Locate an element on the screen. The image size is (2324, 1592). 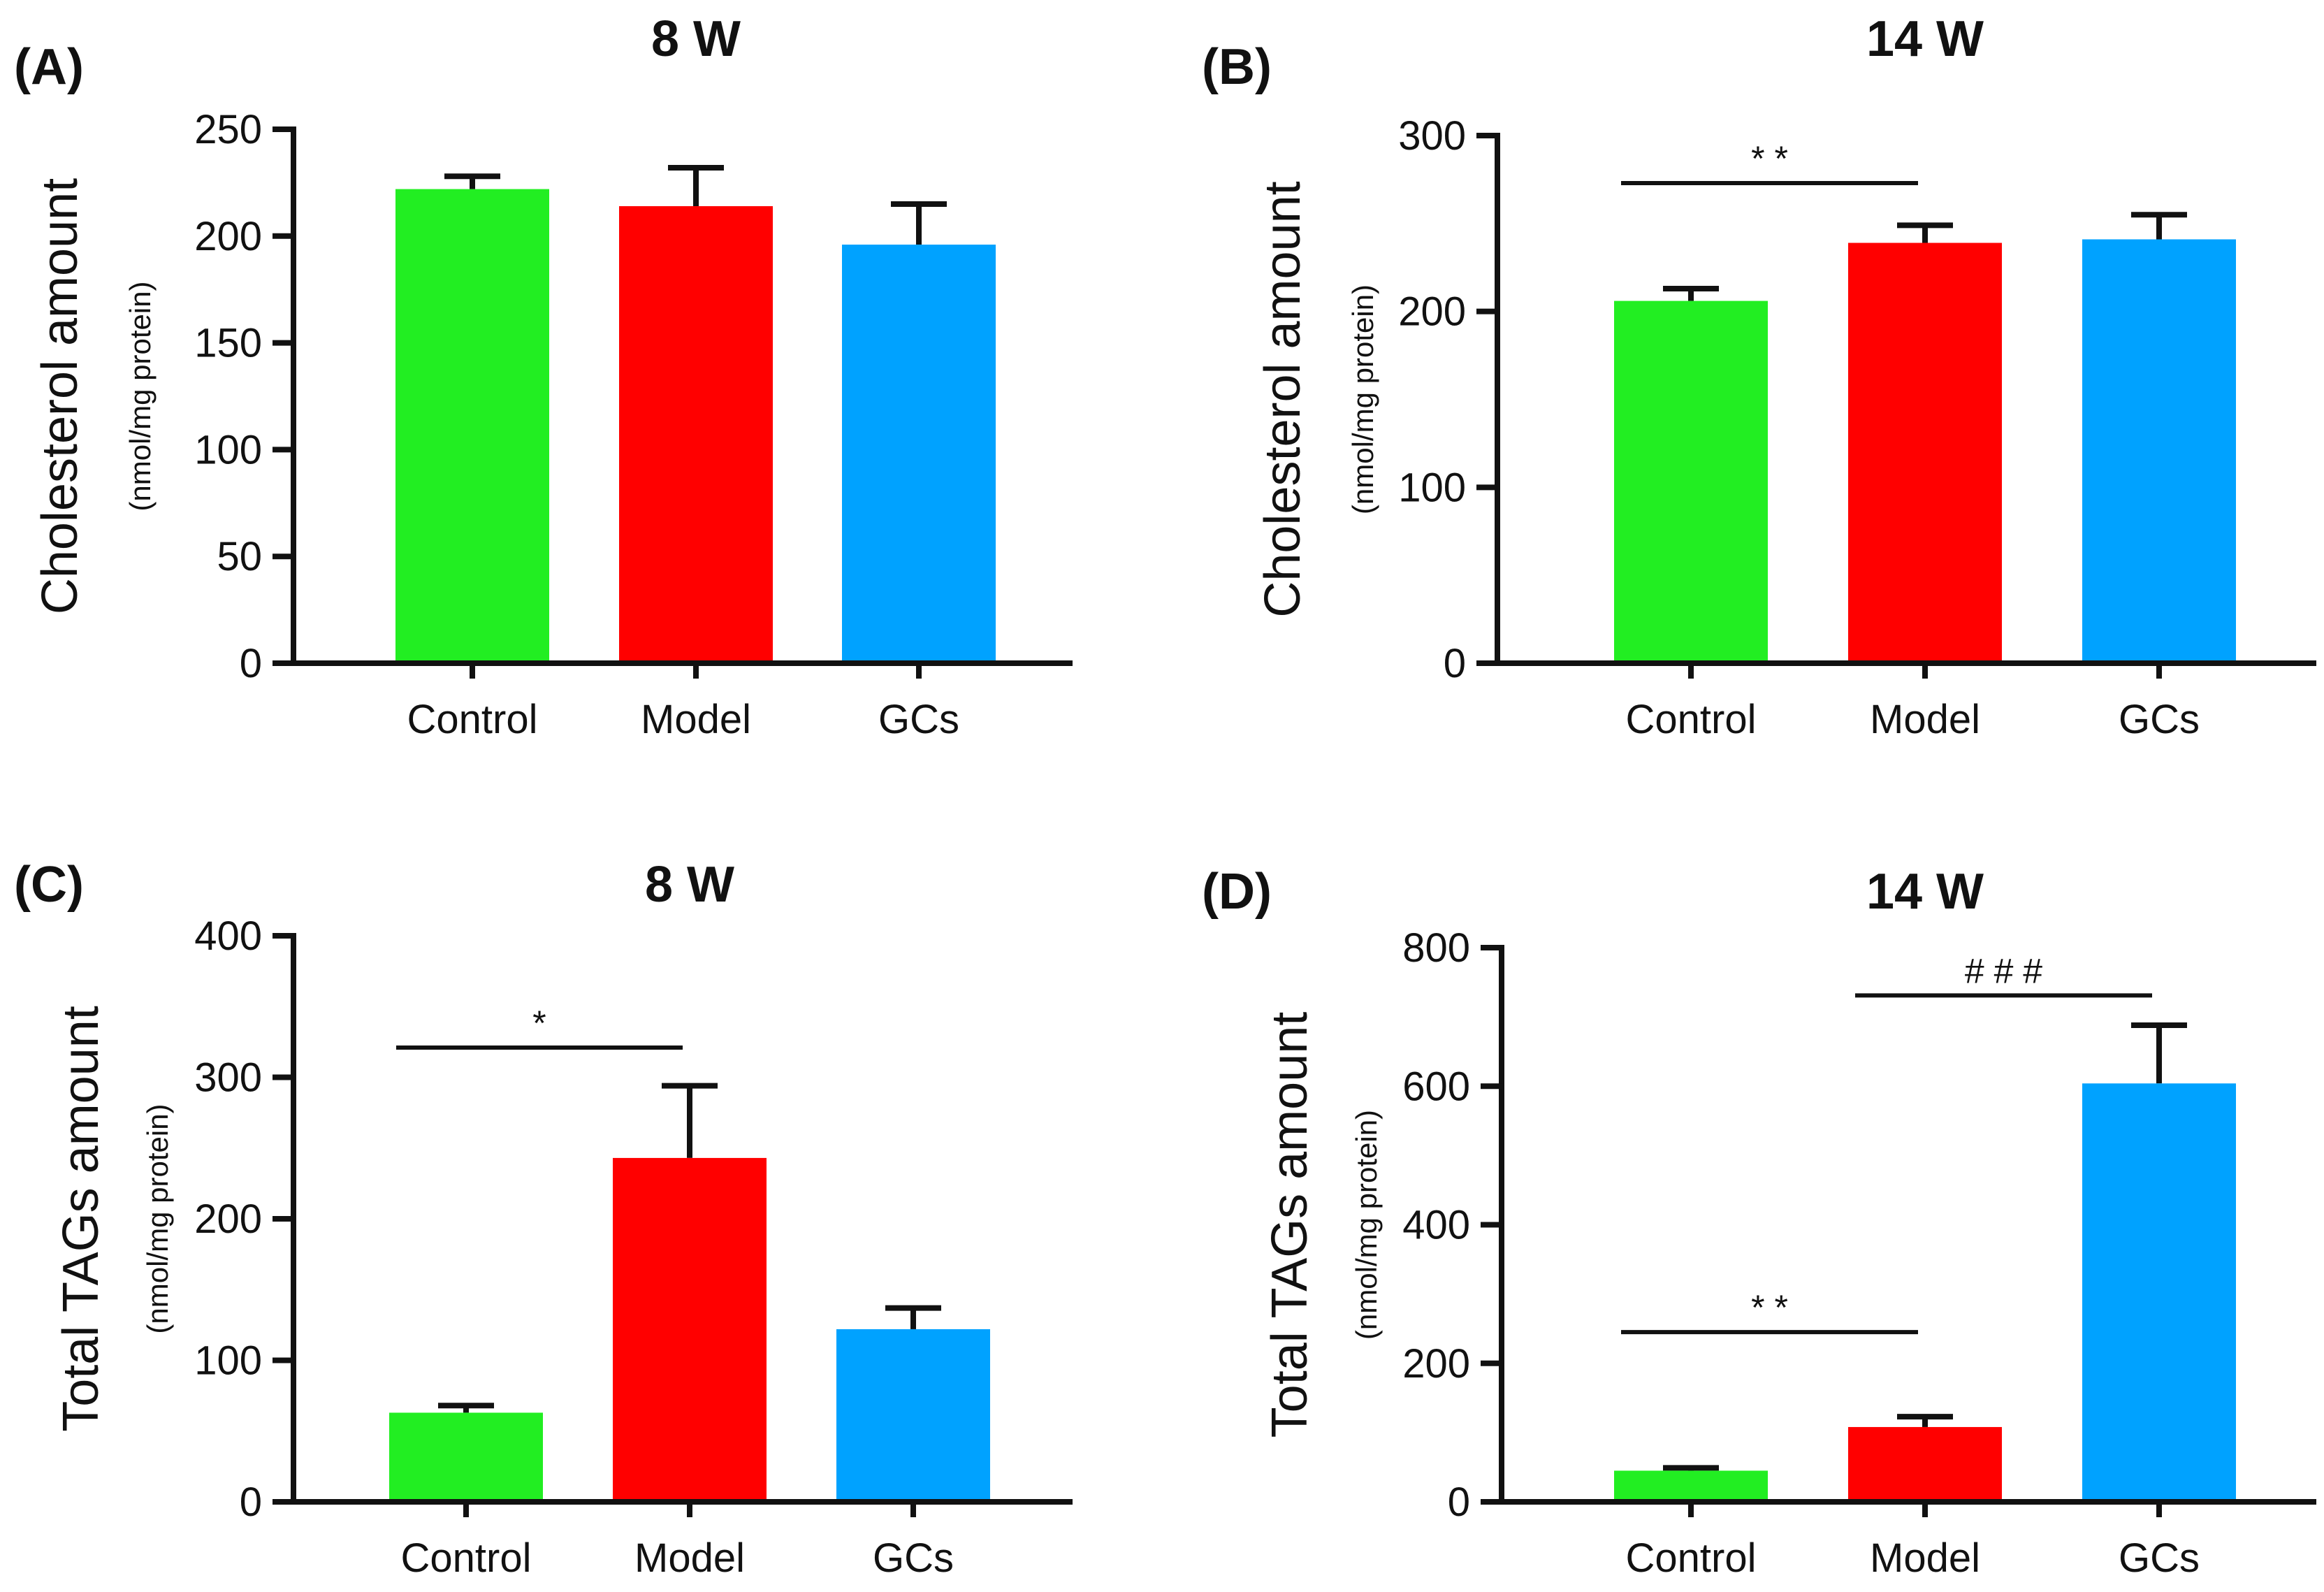
y-tick-label: 250 is located at coordinates (228, 129).